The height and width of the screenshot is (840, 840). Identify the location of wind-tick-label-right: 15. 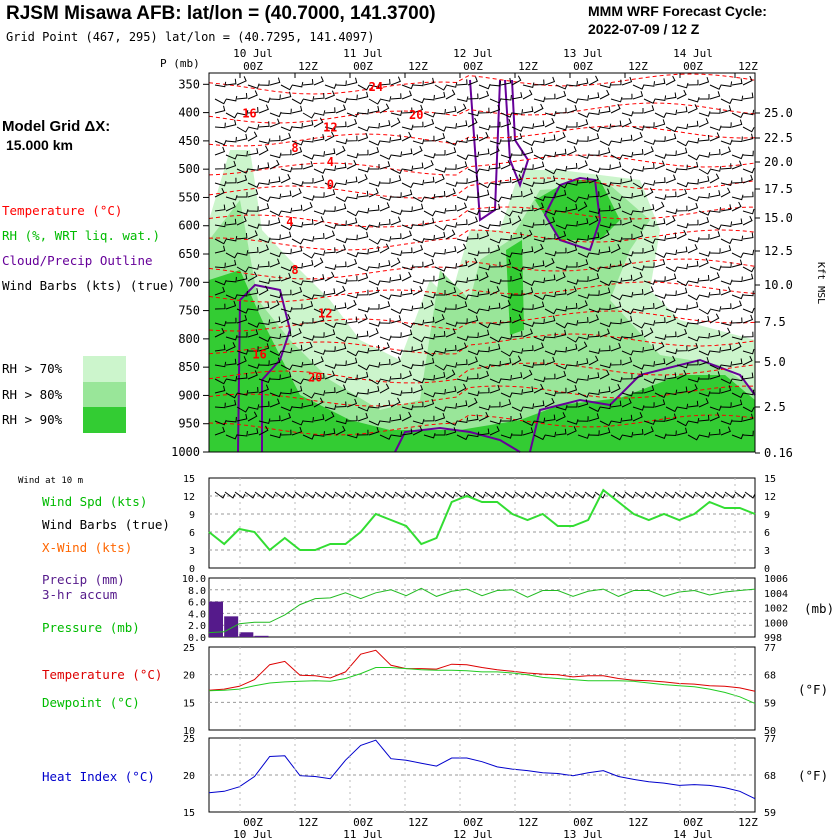
(770, 479).